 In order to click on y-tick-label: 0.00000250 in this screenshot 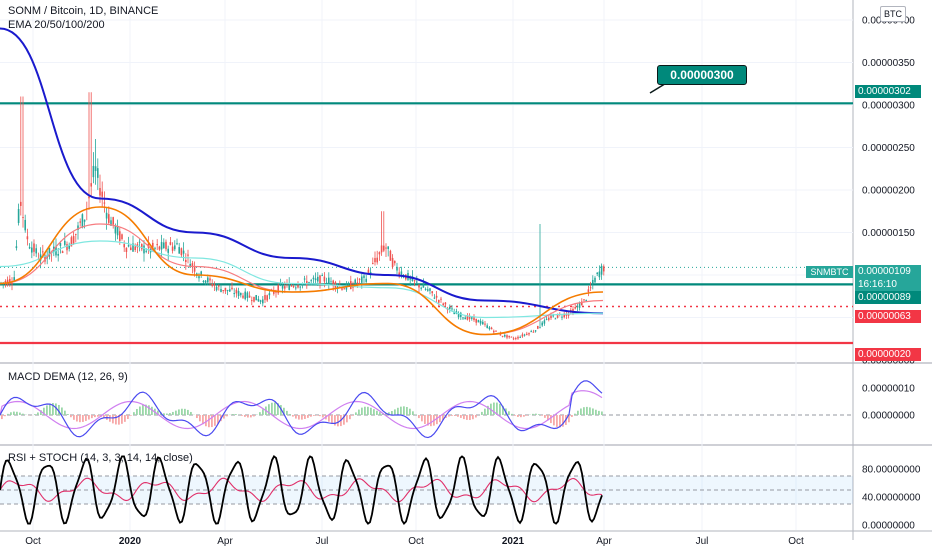, I will do `click(888, 148)`.